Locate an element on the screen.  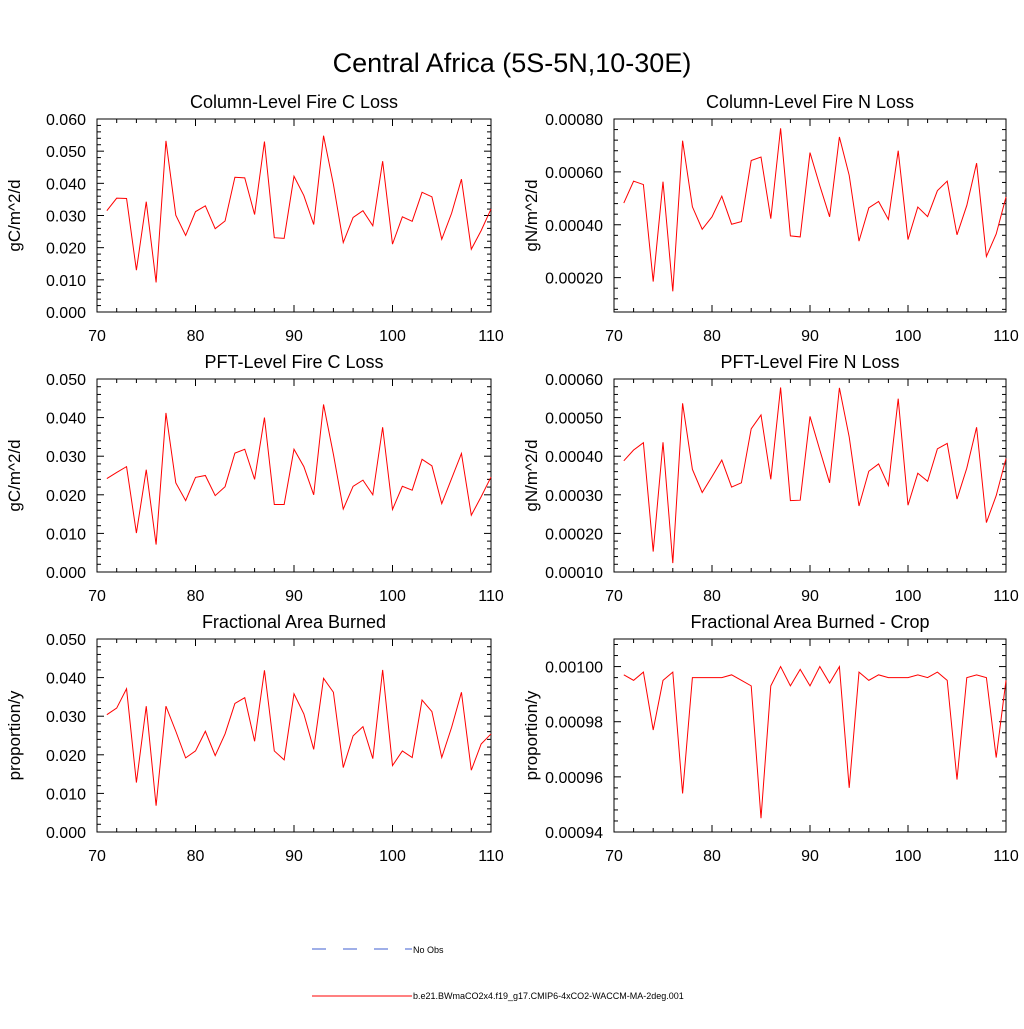
y-tick-label: 0.00010 is located at coordinates (574, 573).